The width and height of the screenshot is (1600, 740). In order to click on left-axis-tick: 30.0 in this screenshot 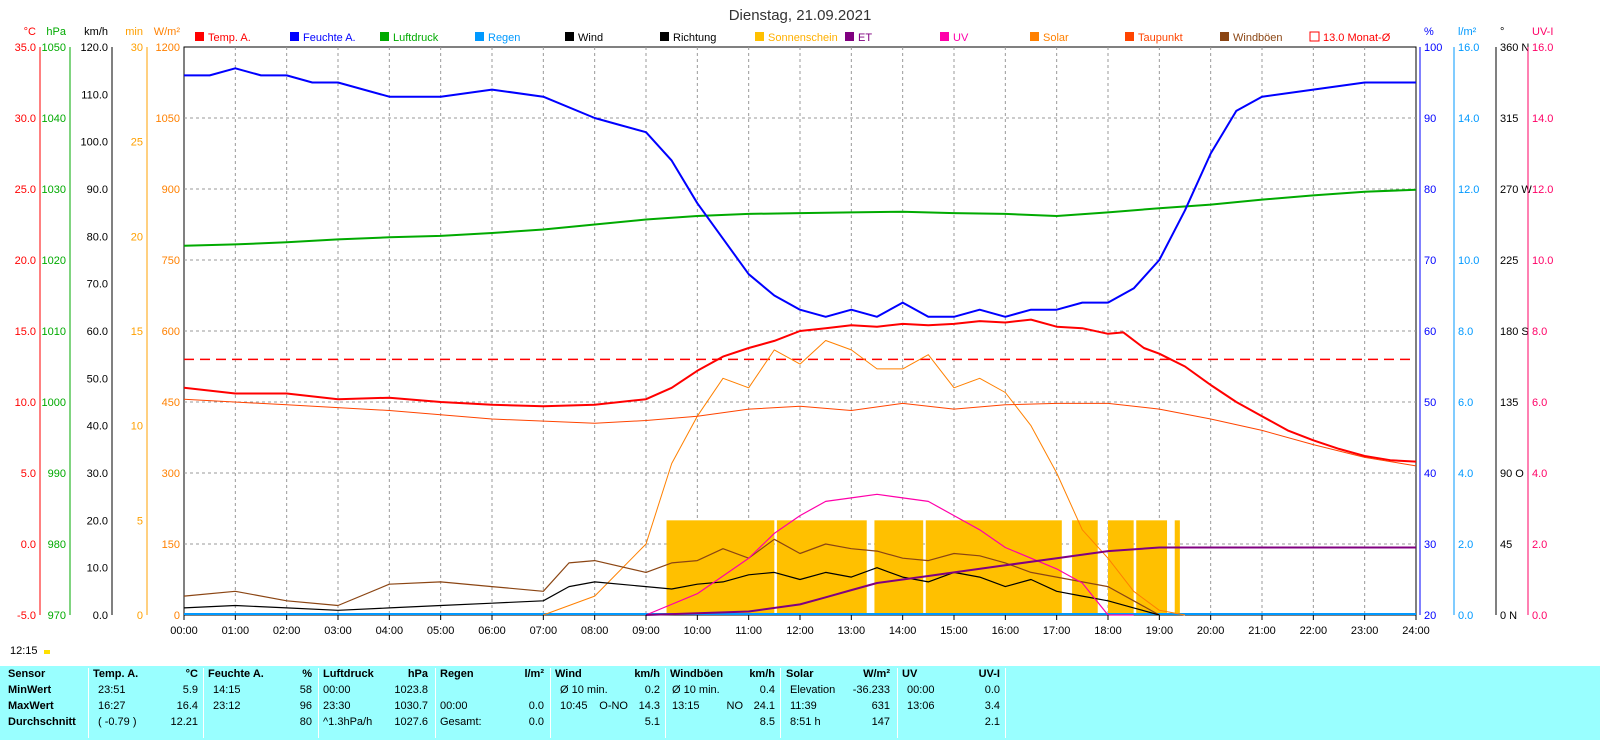, I will do `click(25, 119)`.